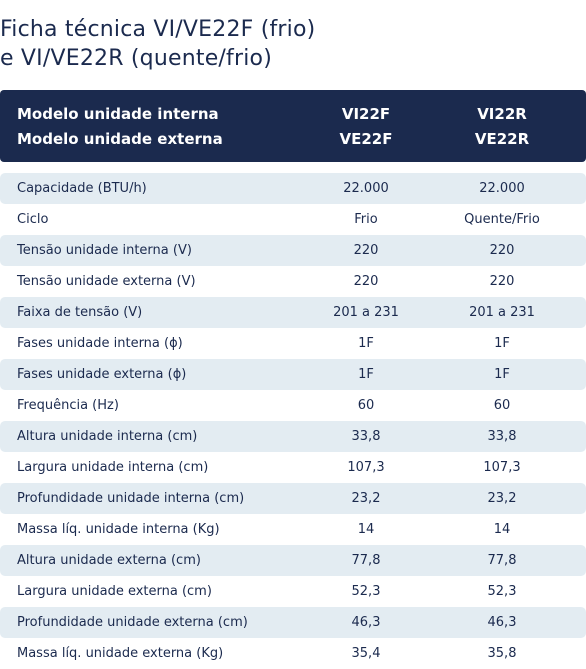  I want to click on spec-value-col2: 23,2, so click(502, 498).